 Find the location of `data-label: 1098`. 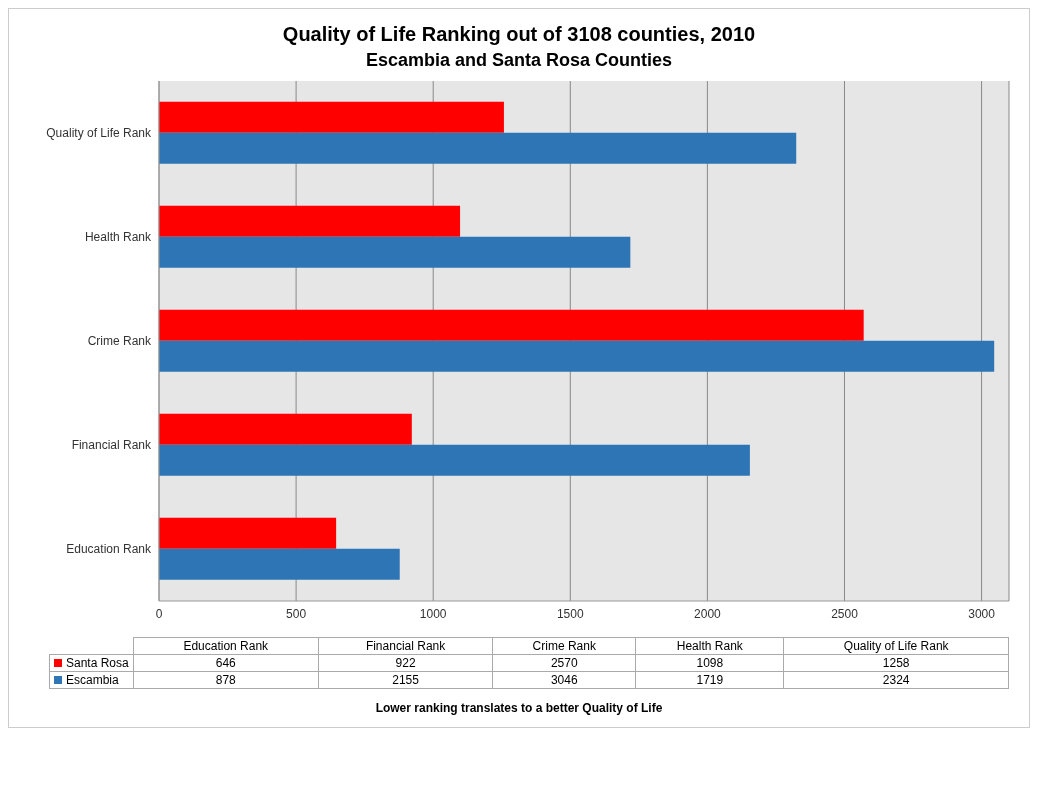

data-label: 1098 is located at coordinates (709, 663).